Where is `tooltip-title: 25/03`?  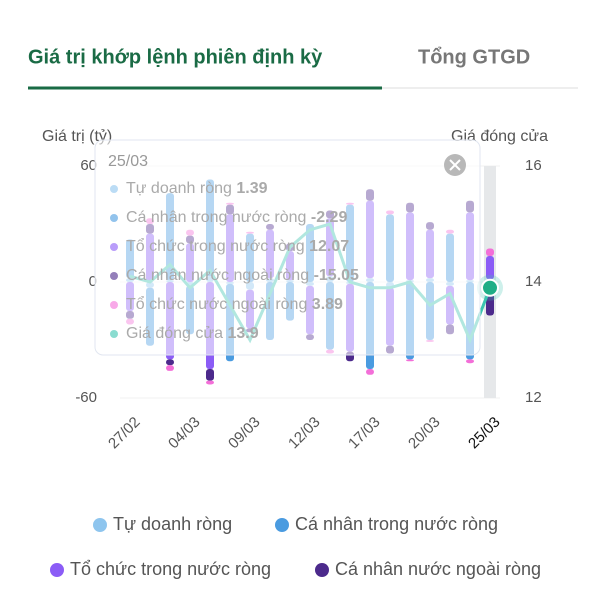 tooltip-title: 25/03 is located at coordinates (128, 161).